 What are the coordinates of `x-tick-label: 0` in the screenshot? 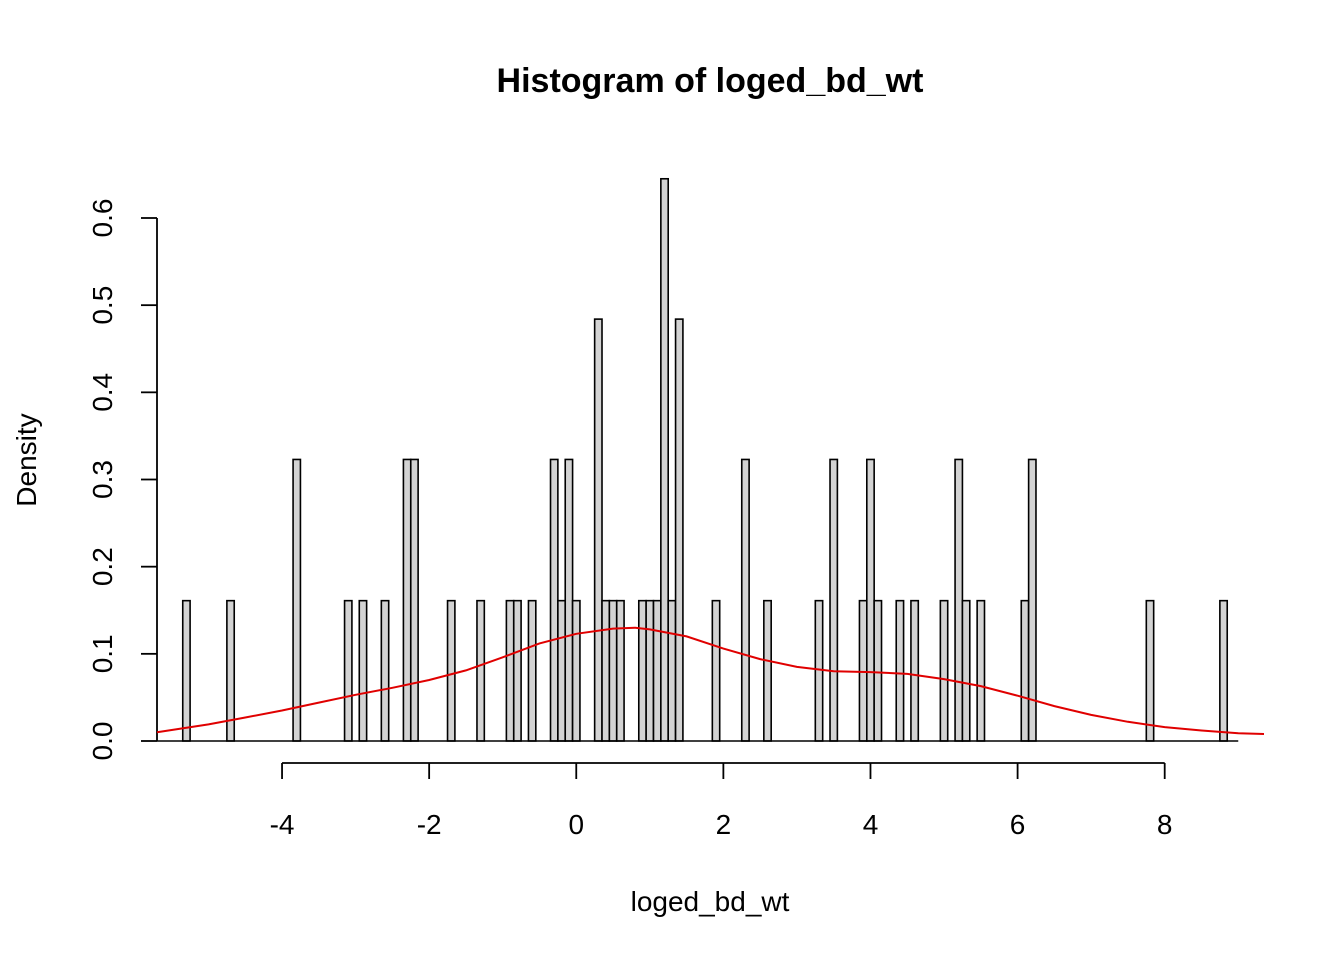 It's located at (576, 824).